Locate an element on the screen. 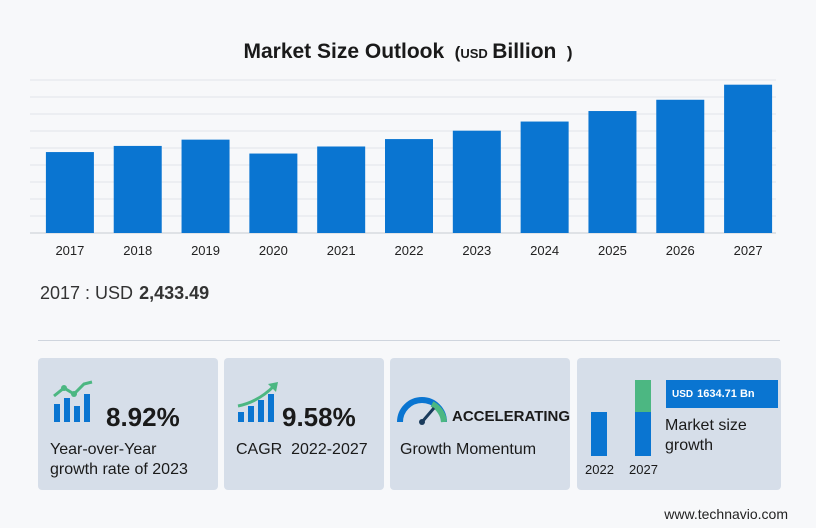  title-currency: USD is located at coordinates (474, 53).